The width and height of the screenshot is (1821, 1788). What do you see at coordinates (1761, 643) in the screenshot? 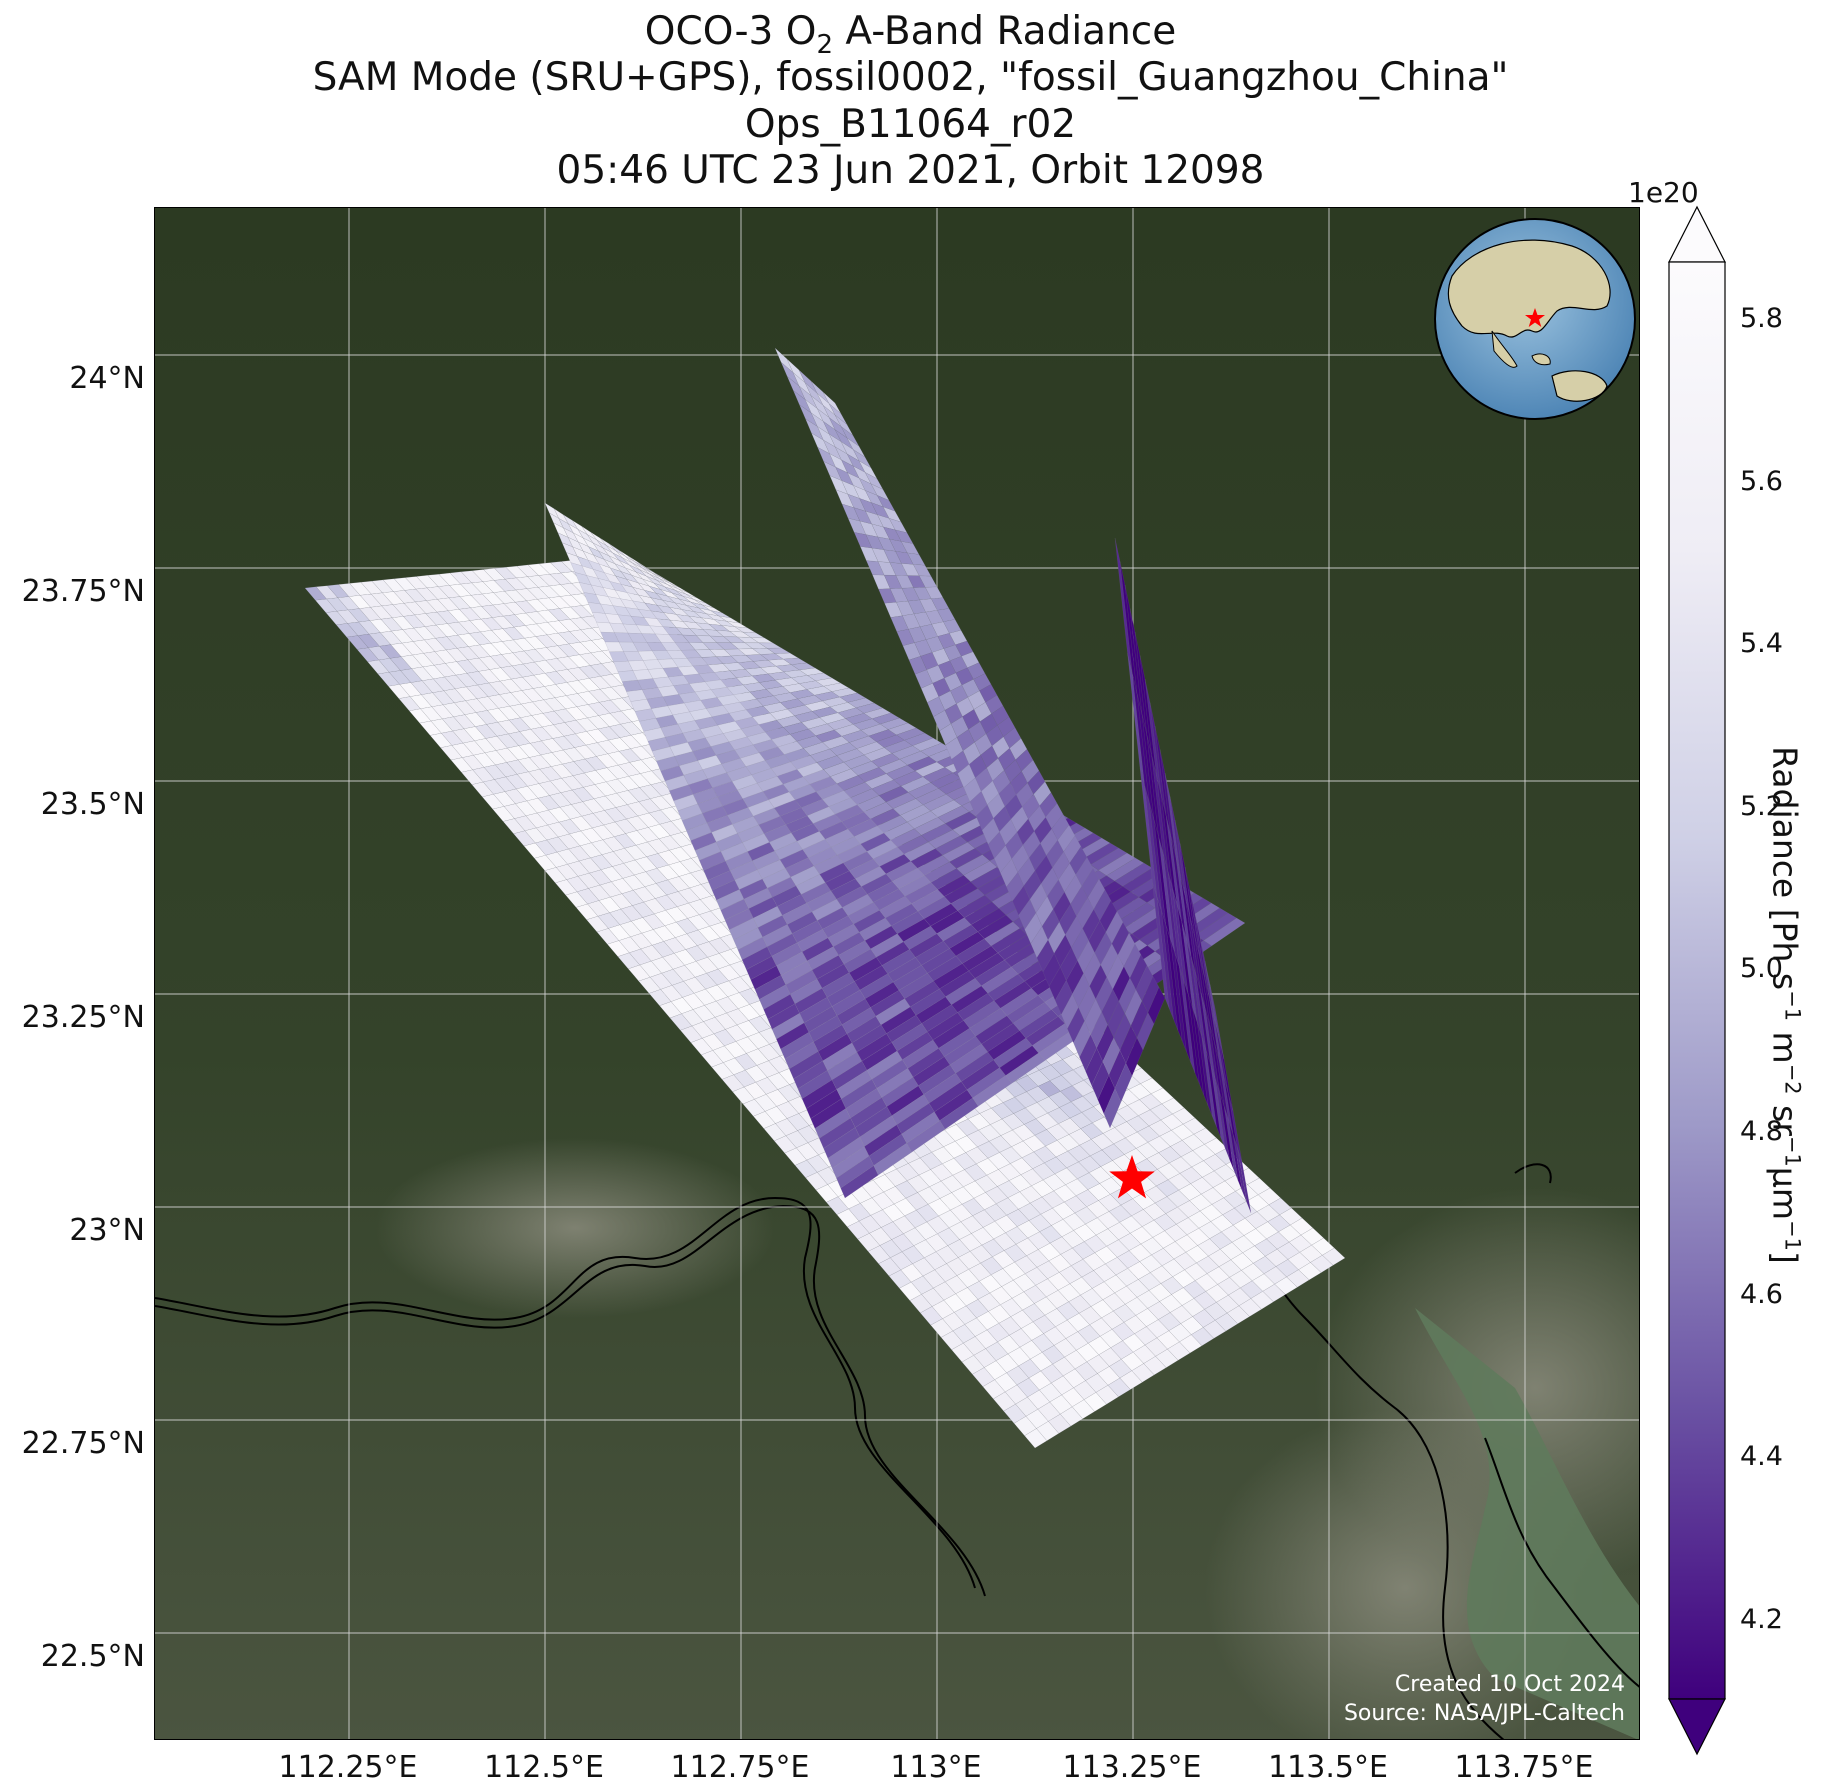
I see `colorbar-tick: 5.4` at bounding box center [1761, 643].